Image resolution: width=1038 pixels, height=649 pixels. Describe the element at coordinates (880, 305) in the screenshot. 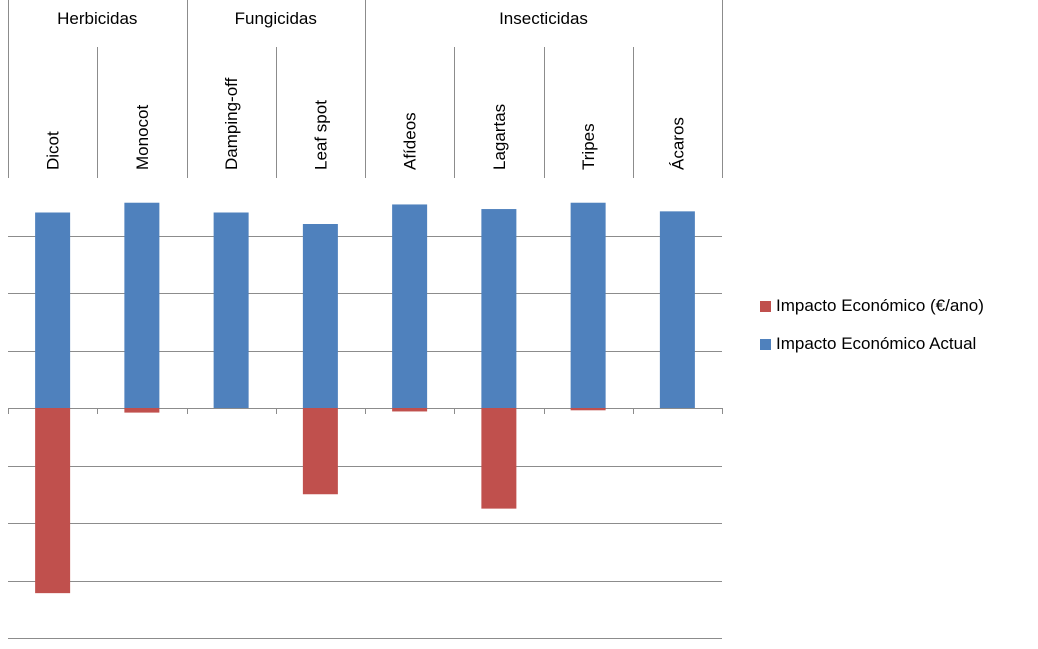

I see `legend-label-series-1: Impacto Económico (€/ano)` at that location.